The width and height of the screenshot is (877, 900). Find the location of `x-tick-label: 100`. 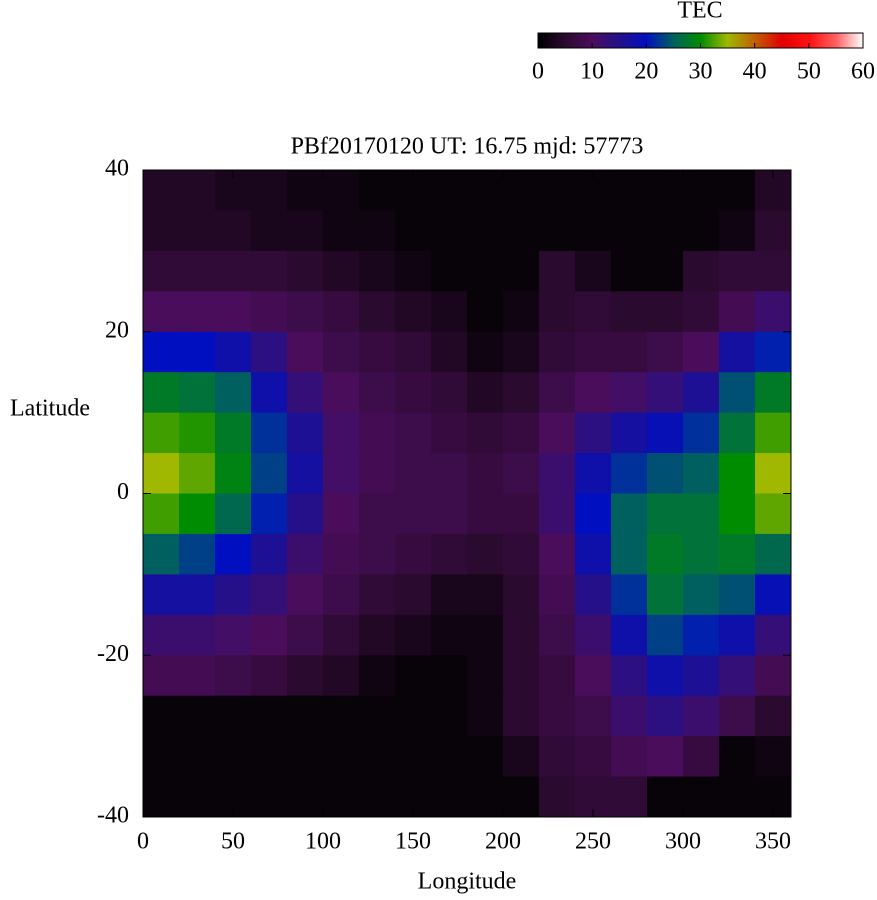

x-tick-label: 100 is located at coordinates (323, 842).